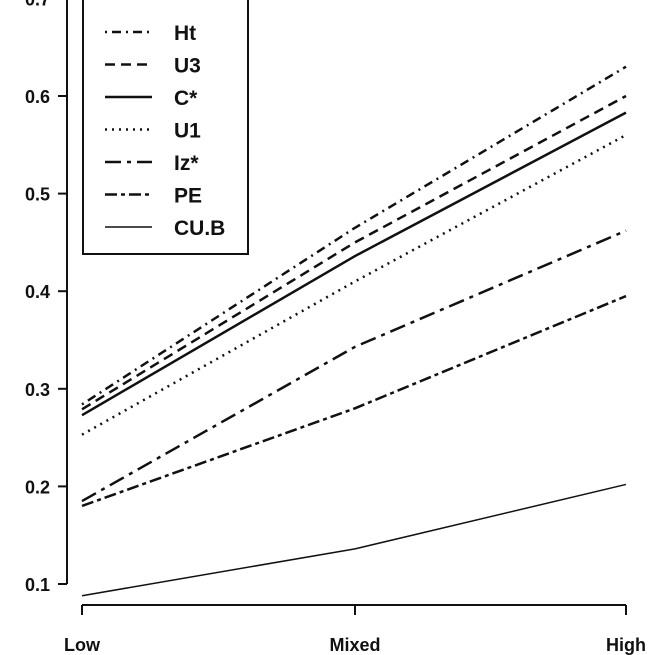 This screenshot has height=655, width=655. I want to click on legend-label: Ht, so click(185, 33).